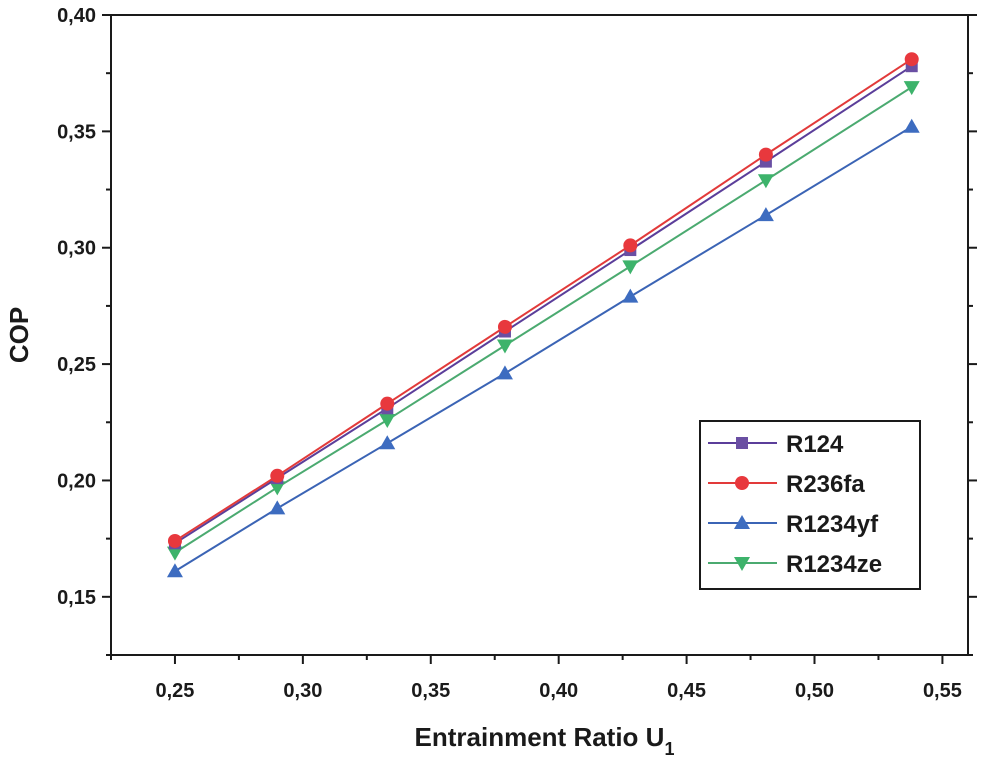 Image resolution: width=986 pixels, height=759 pixels. I want to click on legend: R124 R236fa R1234yf R1234ze, so click(810, 505).